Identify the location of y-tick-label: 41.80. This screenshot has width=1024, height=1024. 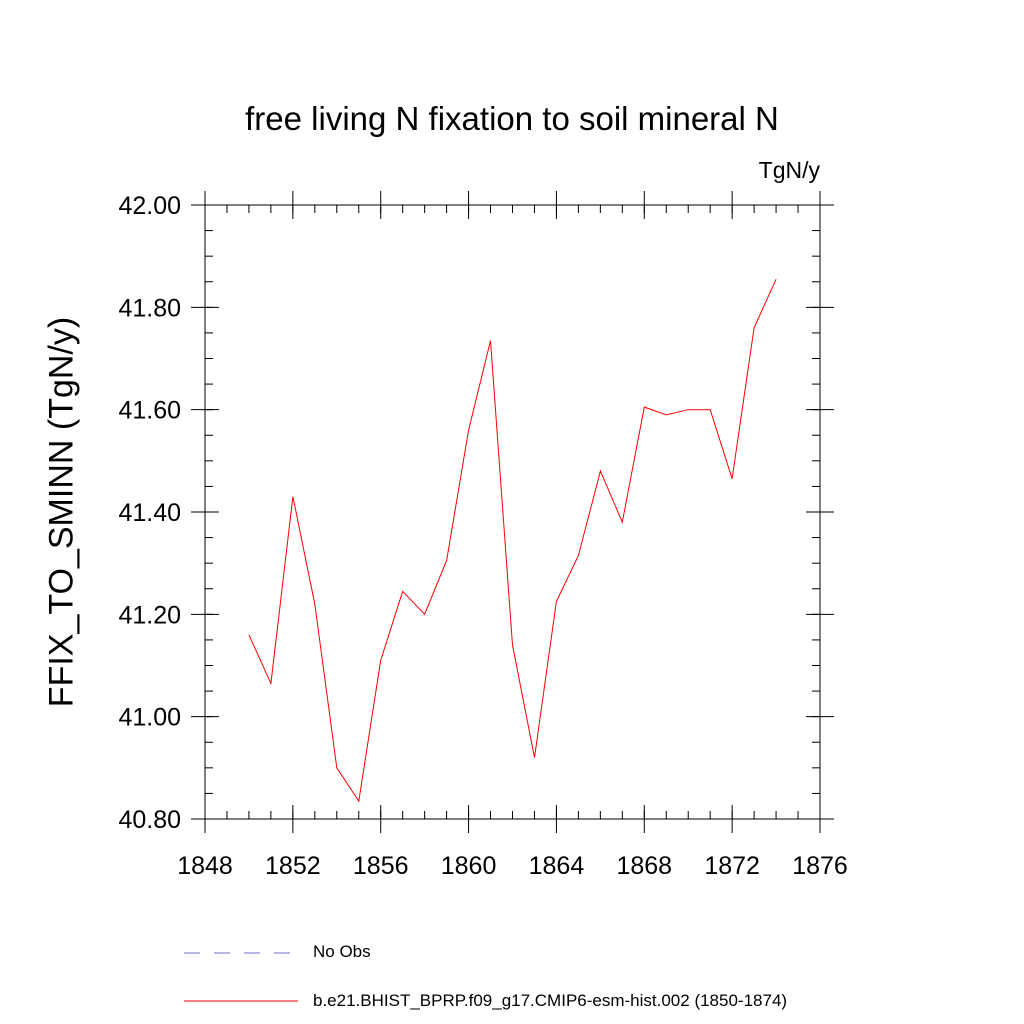
(149, 308).